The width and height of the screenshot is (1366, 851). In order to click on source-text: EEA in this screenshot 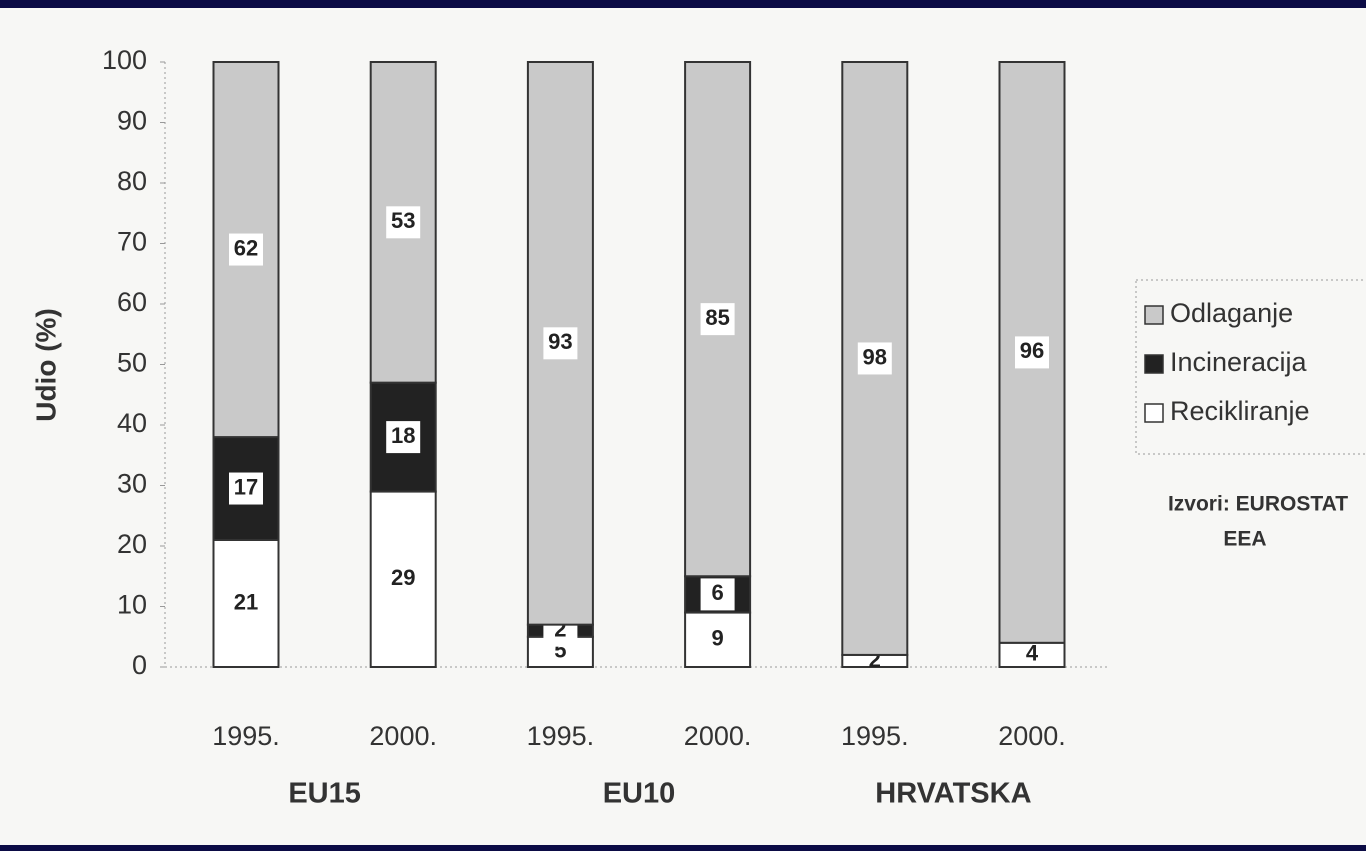, I will do `click(1244, 539)`.